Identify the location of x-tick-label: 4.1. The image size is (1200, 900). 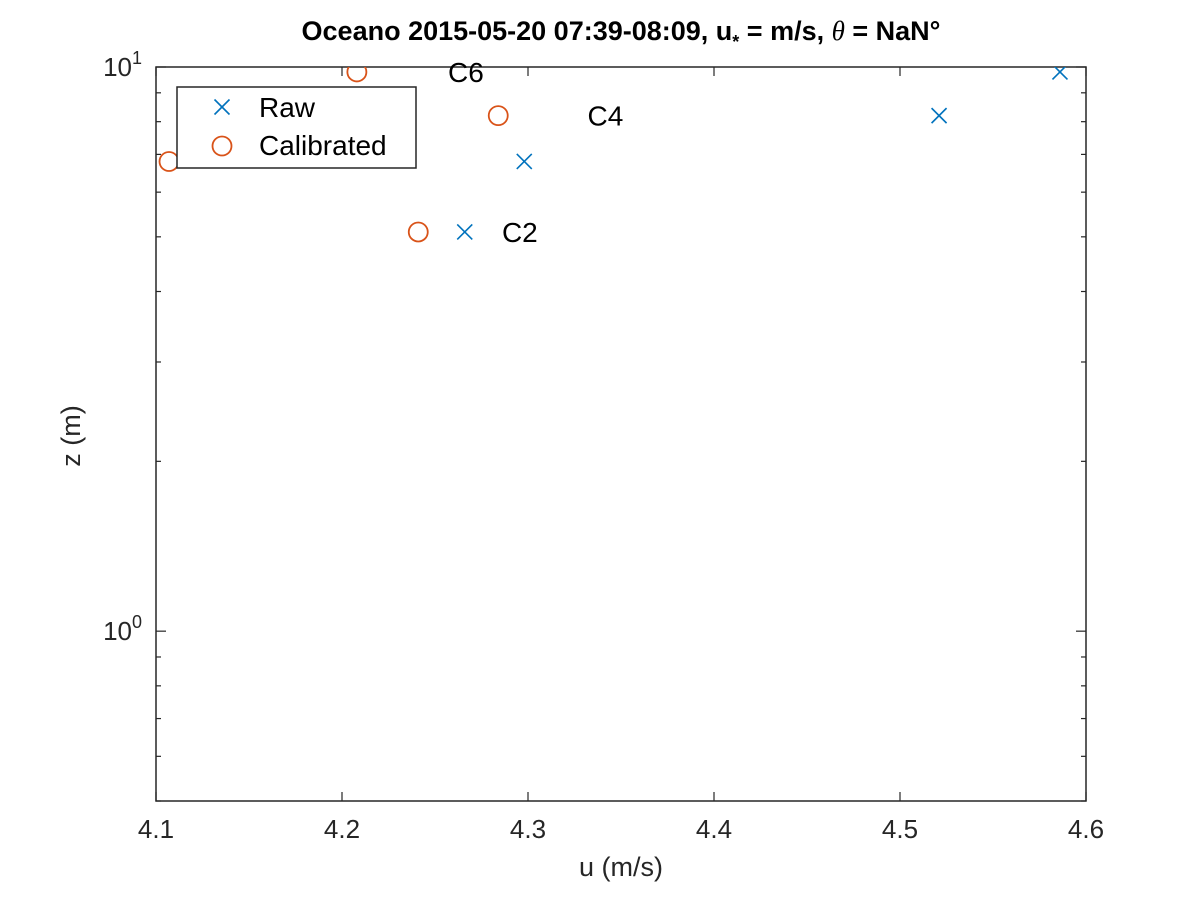
(156, 829).